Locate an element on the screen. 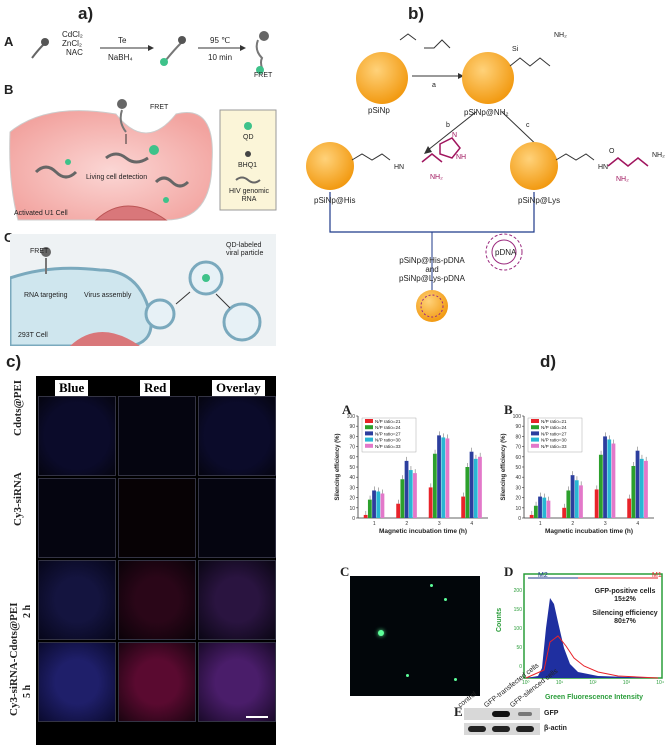  activated-u1-cell-label: Activated U1 Cell is located at coordinates (41, 213).